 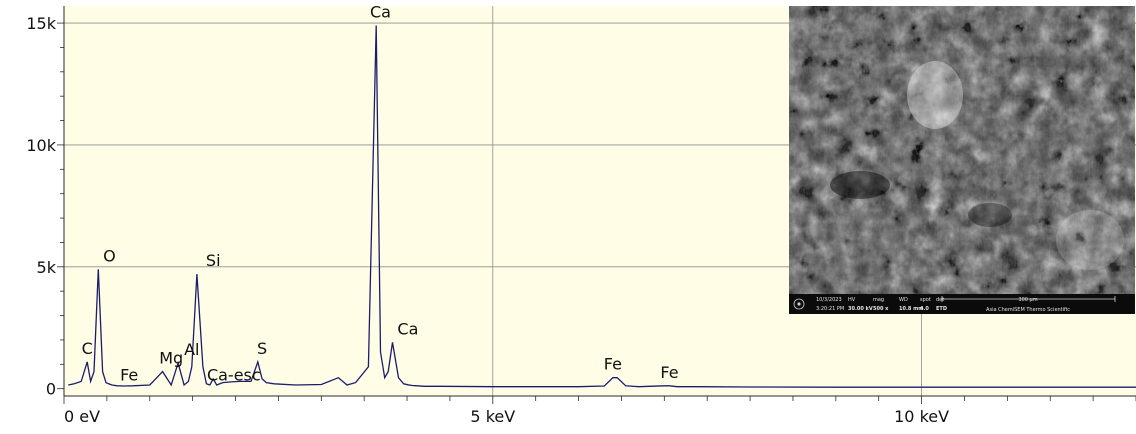 What do you see at coordinates (924, 309) in the screenshot?
I see `sem-field-value: 4.0` at bounding box center [924, 309].